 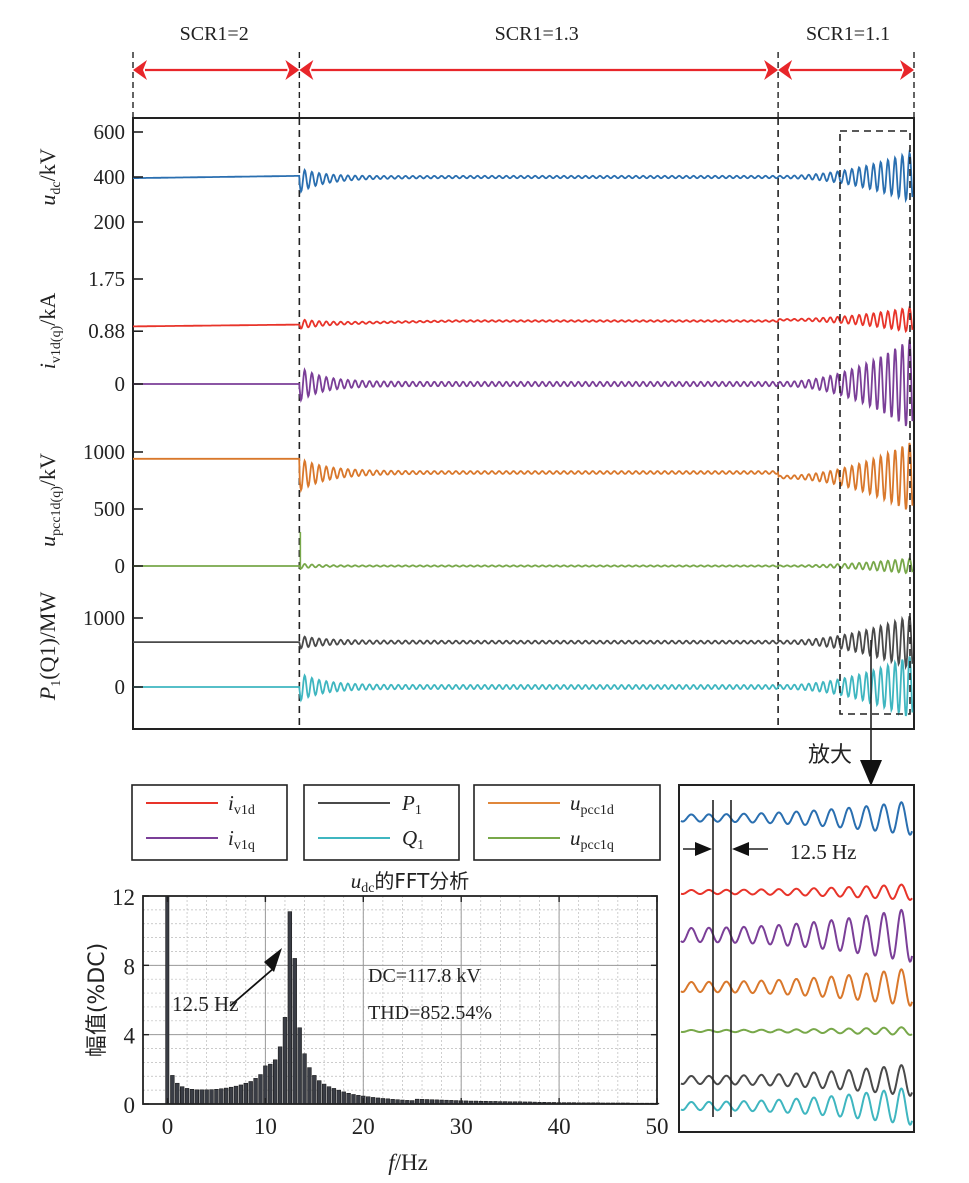 What do you see at coordinates (537, 34) in the screenshot?
I see `region-label: SCR1=1.3` at bounding box center [537, 34].